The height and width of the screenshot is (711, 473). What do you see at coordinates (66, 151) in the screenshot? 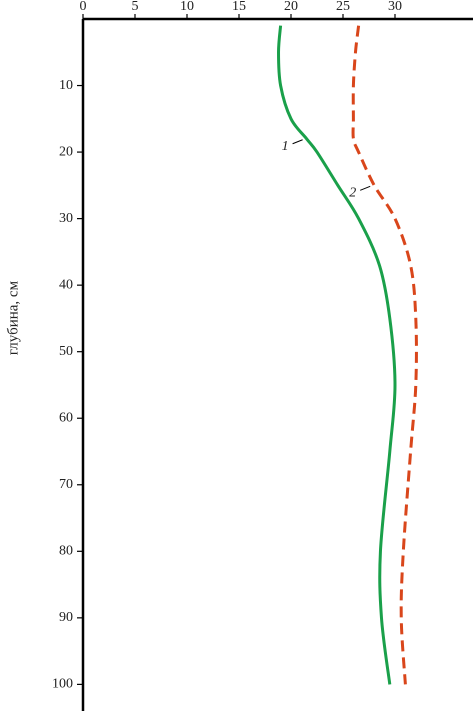
I see `y-tick-label: 20` at bounding box center [66, 151].